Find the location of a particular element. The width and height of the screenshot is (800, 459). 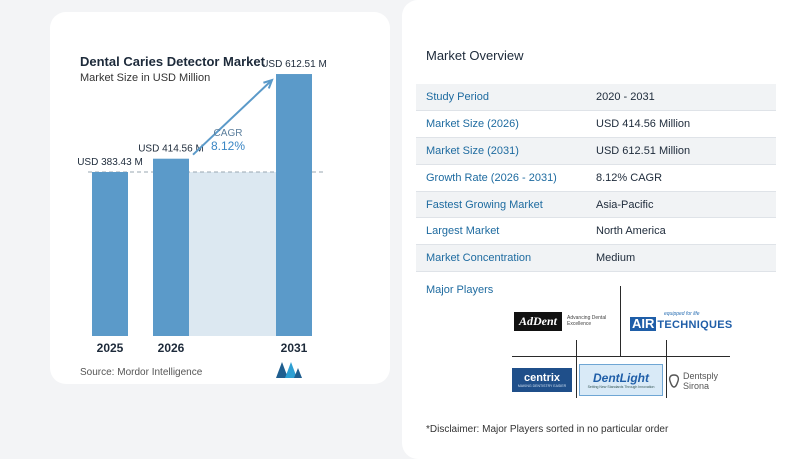

cagr-label: CAGR is located at coordinates (228, 133).